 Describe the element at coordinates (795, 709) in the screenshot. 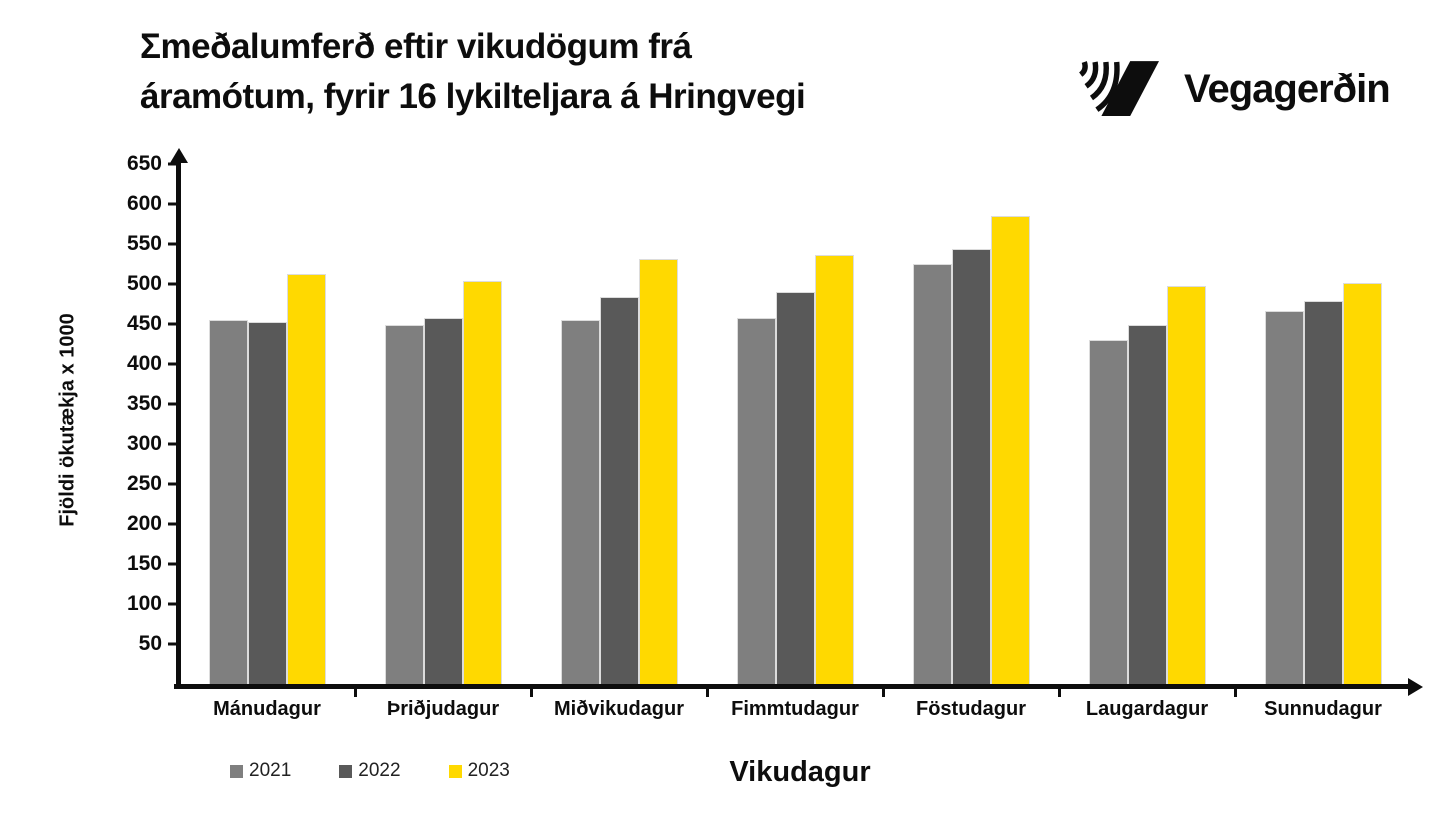

I see `x-category-label-Fimmtudagur: Fimmtudagur` at that location.